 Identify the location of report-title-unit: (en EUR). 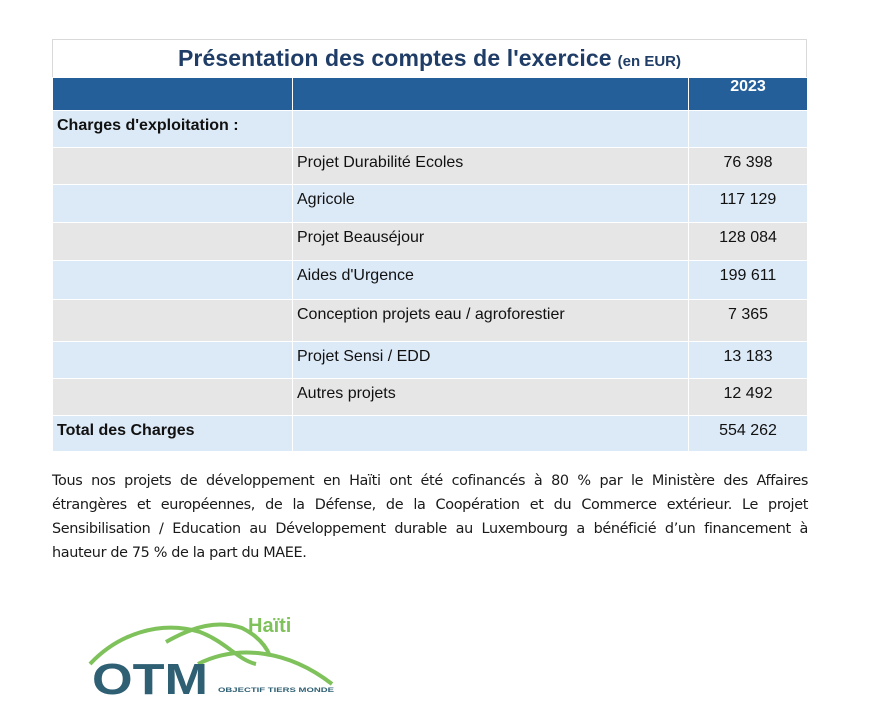
(649, 61).